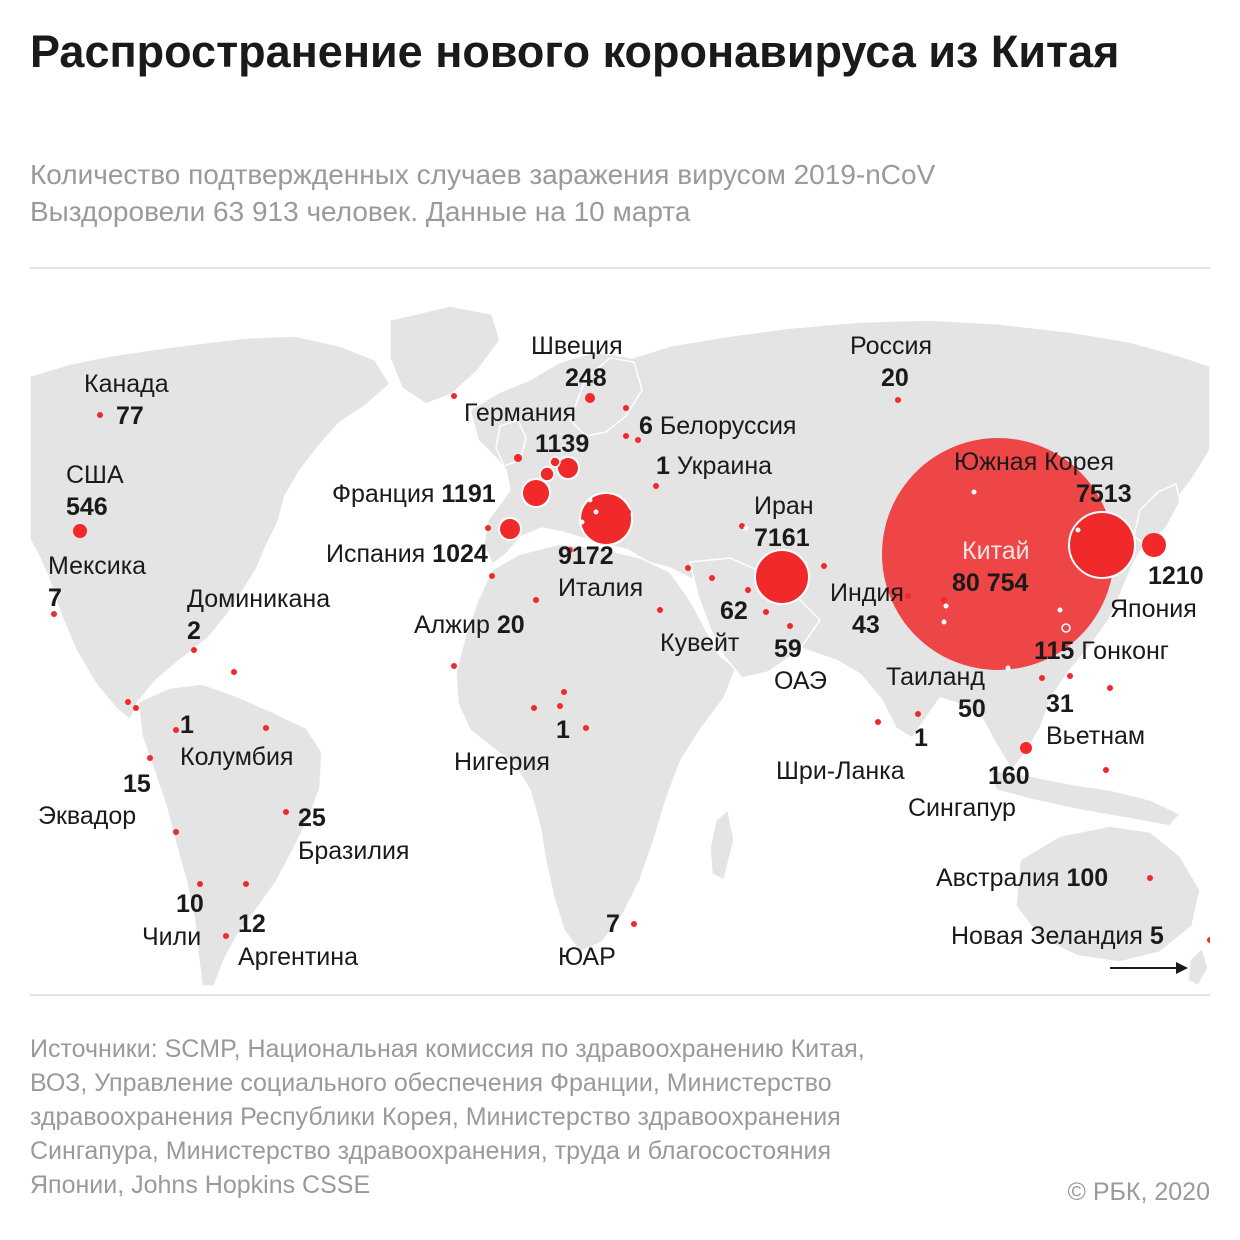 Image resolution: width=1240 pixels, height=1240 pixels. Describe the element at coordinates (80, 531) in the screenshot. I see `bubble-usa` at that location.